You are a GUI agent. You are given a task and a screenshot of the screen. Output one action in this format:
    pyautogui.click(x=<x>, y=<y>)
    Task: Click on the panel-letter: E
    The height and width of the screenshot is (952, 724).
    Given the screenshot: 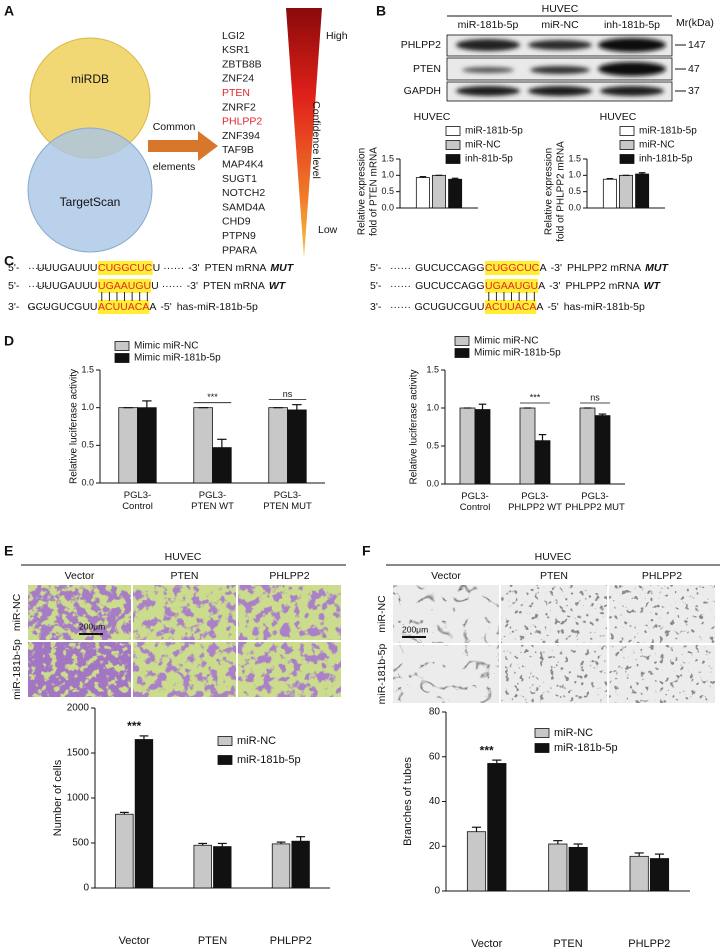 What is the action you would take?
    pyautogui.click(x=8, y=551)
    